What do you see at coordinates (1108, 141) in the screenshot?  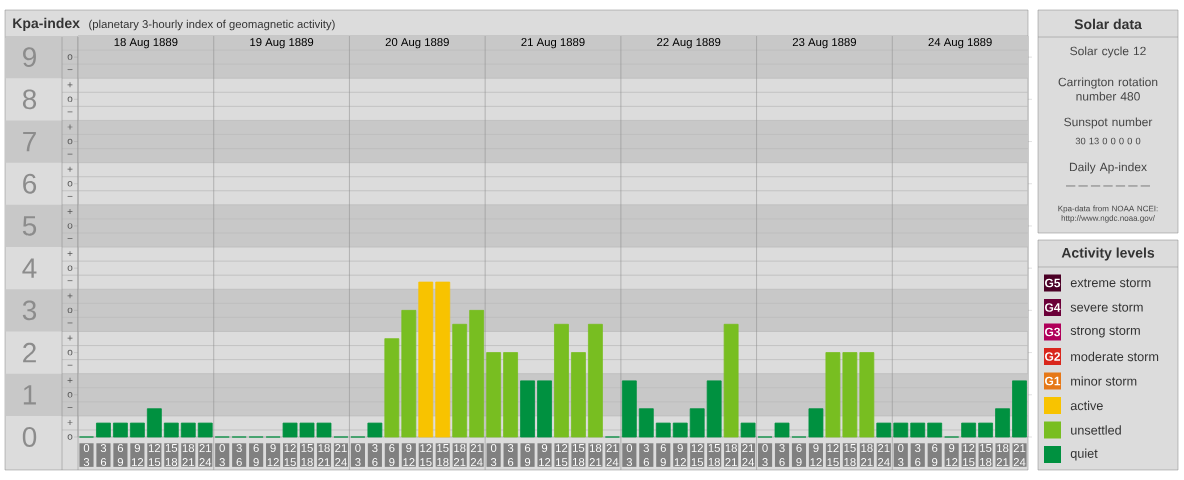 I see `text: 30 13 0 0 0 0 0` at bounding box center [1108, 141].